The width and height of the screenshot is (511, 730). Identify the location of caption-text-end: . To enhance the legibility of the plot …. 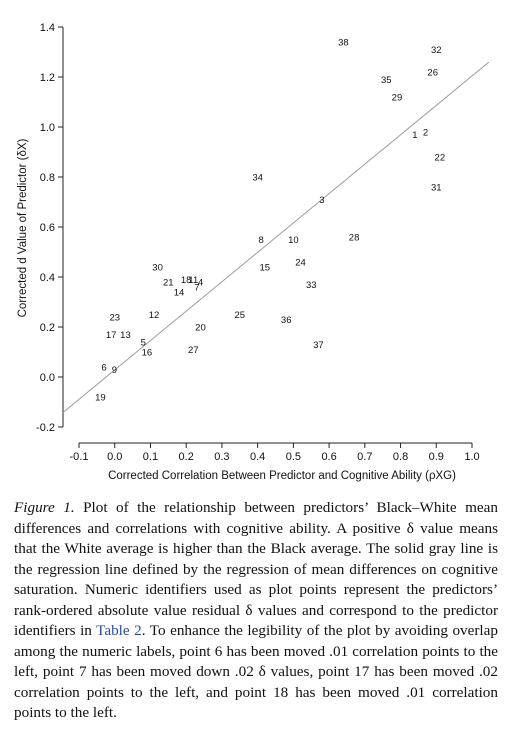
(256, 671).